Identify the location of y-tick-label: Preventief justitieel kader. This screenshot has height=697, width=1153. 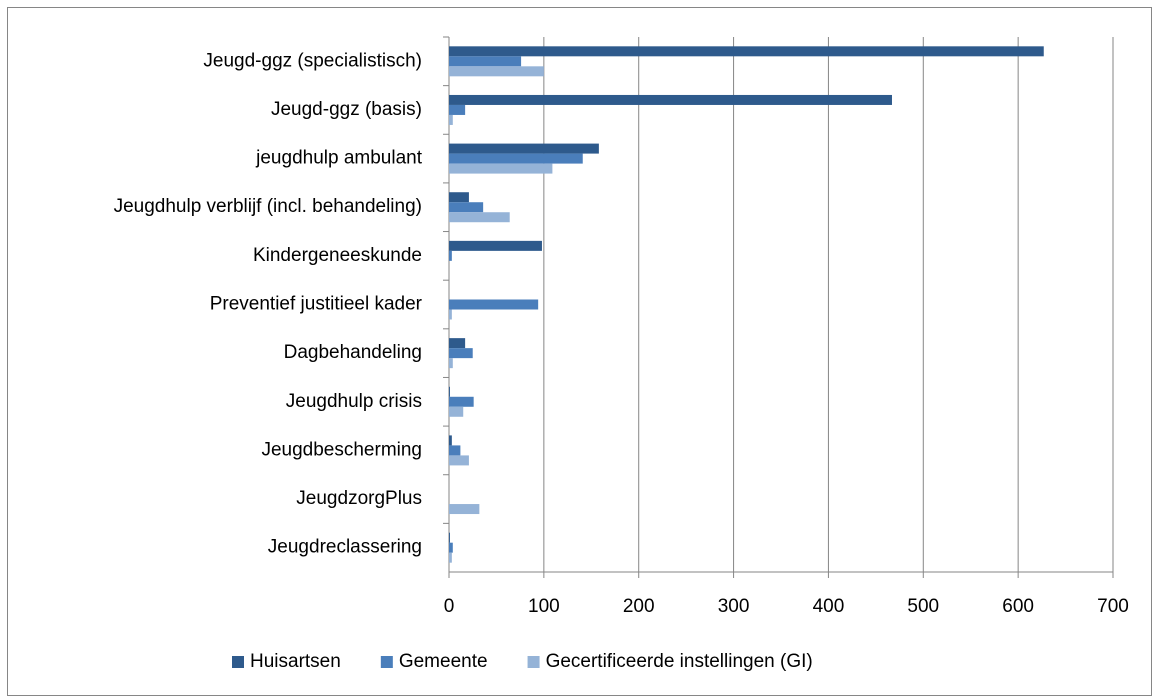
(316, 304).